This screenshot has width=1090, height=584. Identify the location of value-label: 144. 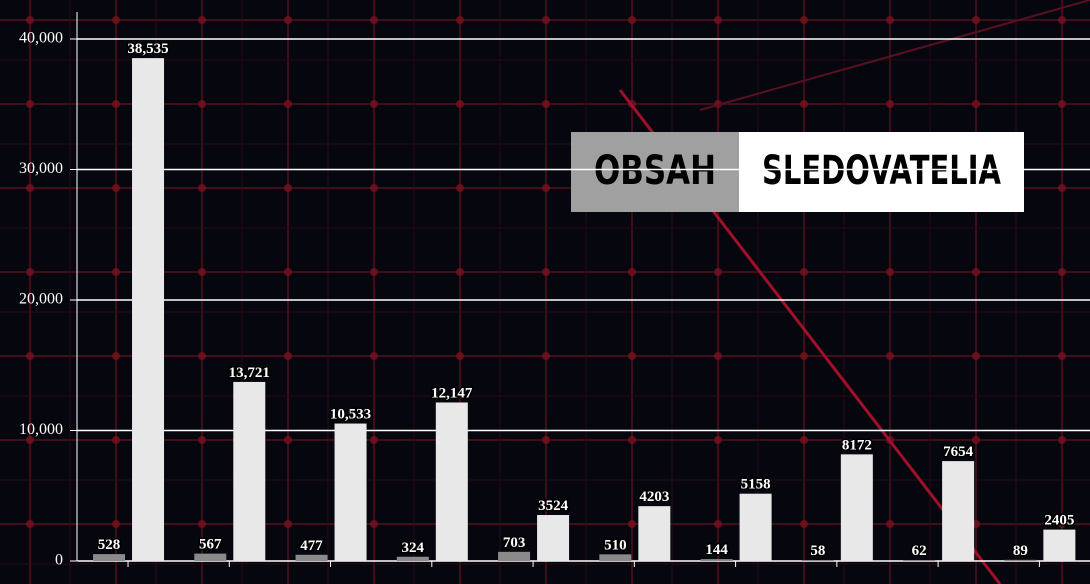
(716, 550).